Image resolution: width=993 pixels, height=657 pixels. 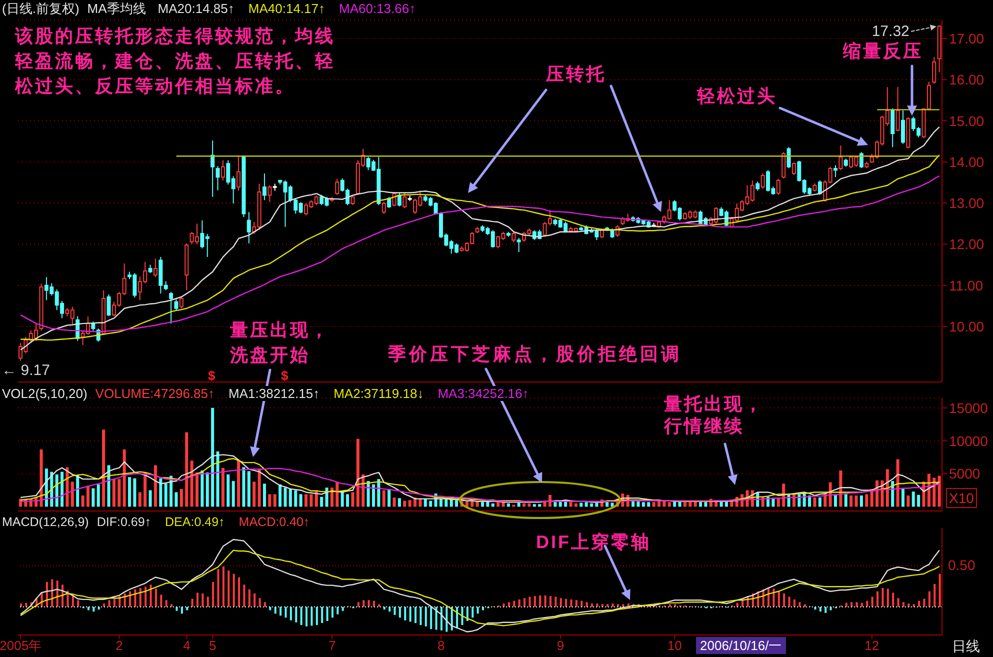 What do you see at coordinates (966, 120) in the screenshot?
I see `y-tick-label: 15.00` at bounding box center [966, 120].